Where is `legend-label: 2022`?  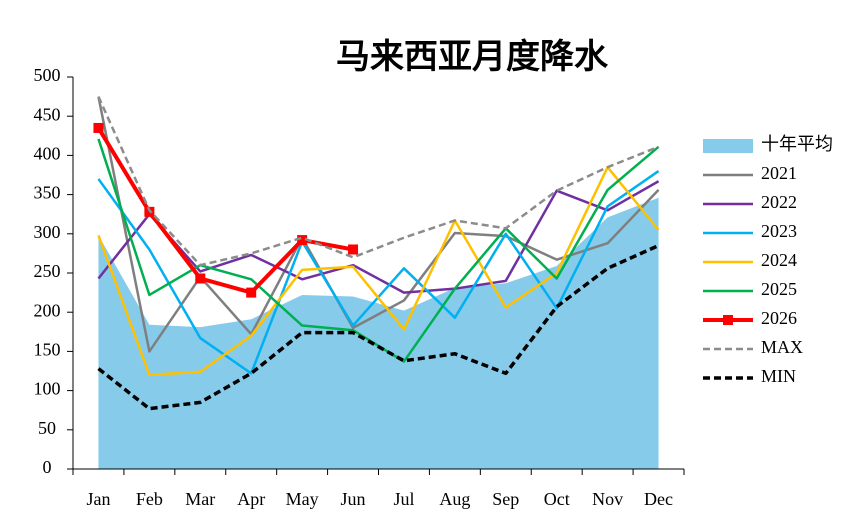 legend-label: 2022 is located at coordinates (779, 202).